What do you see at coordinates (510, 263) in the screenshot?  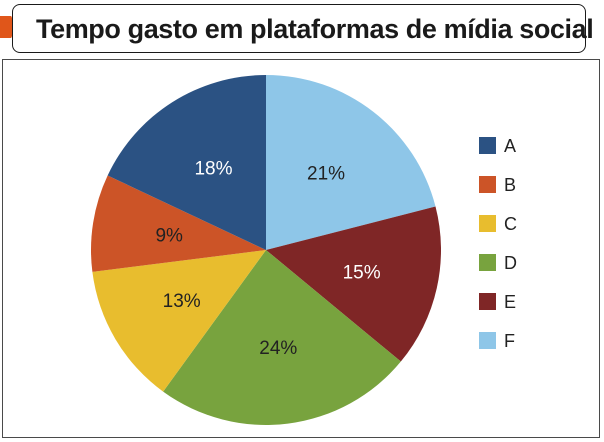 I see `legend-label-d: D` at bounding box center [510, 263].